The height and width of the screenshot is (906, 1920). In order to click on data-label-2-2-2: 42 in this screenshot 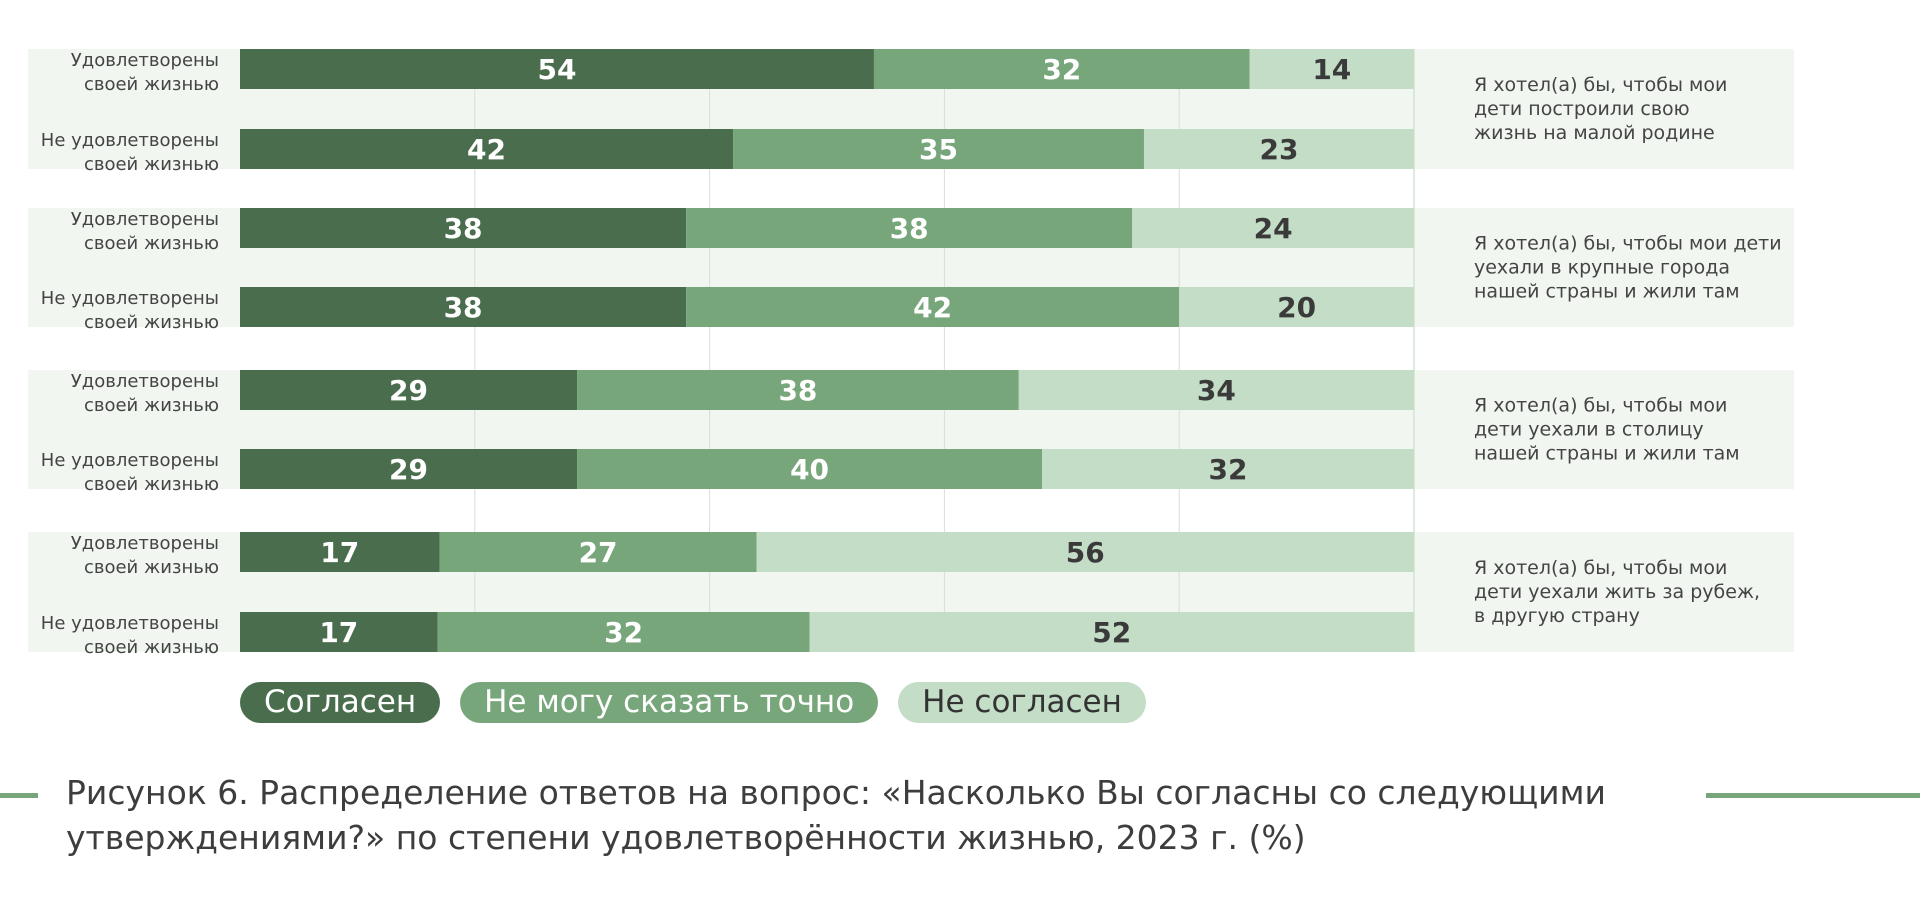, I will do `click(932, 307)`.